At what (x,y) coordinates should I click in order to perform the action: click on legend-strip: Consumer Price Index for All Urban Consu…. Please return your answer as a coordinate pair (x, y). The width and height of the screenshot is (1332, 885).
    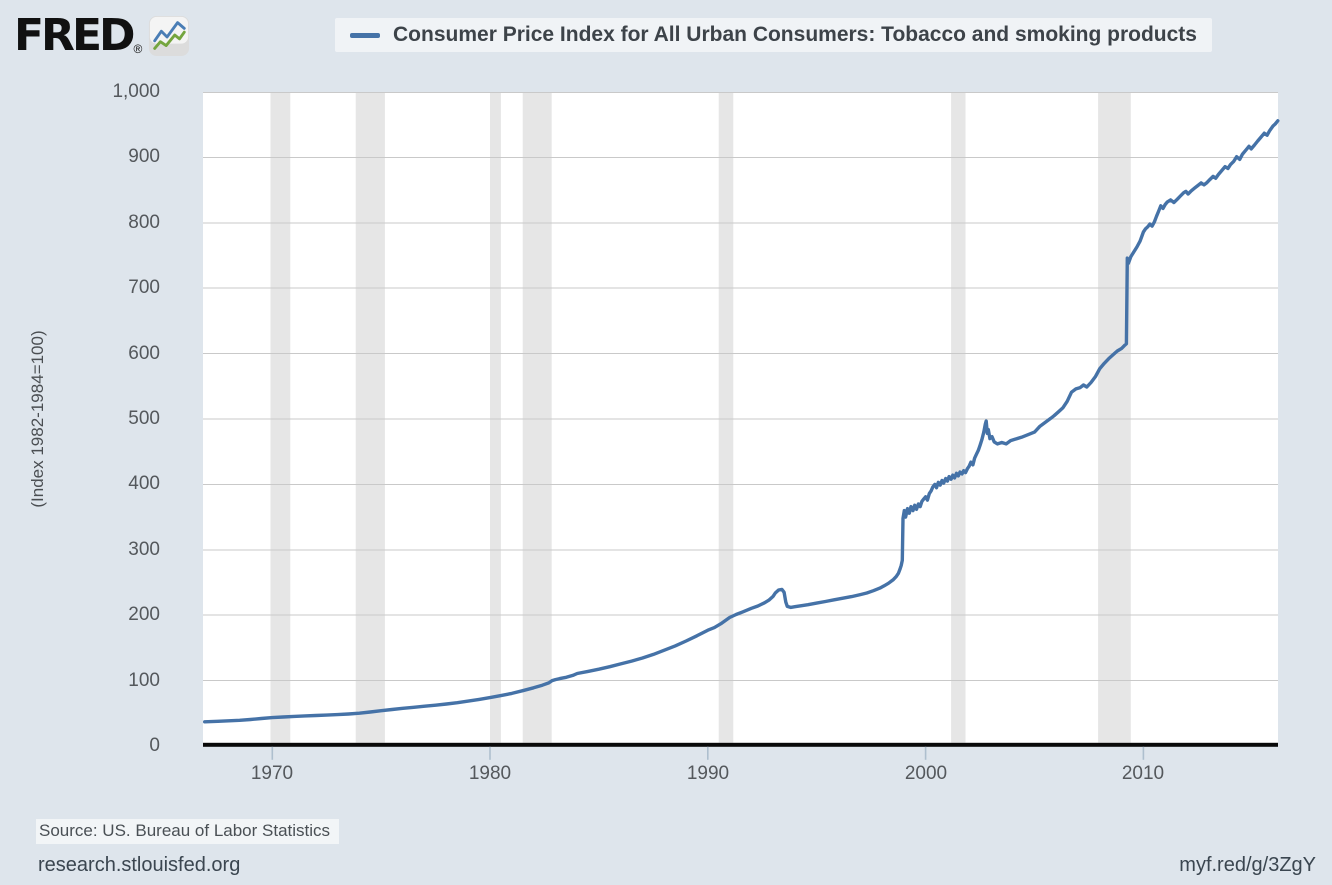
    Looking at the image, I should click on (773, 35).